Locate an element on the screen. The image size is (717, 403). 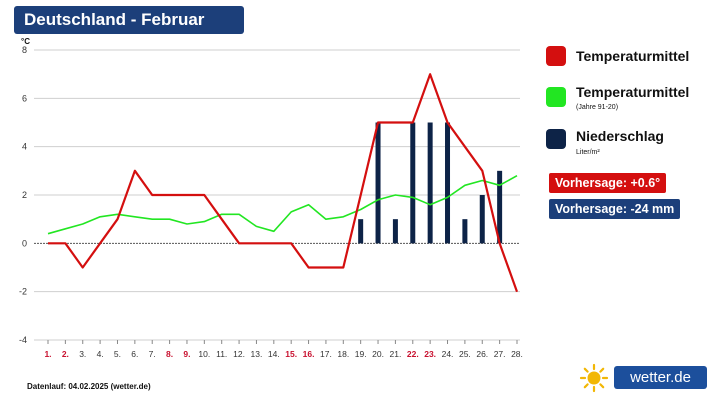
x-tick-label: 21. is located at coordinates (395, 354).